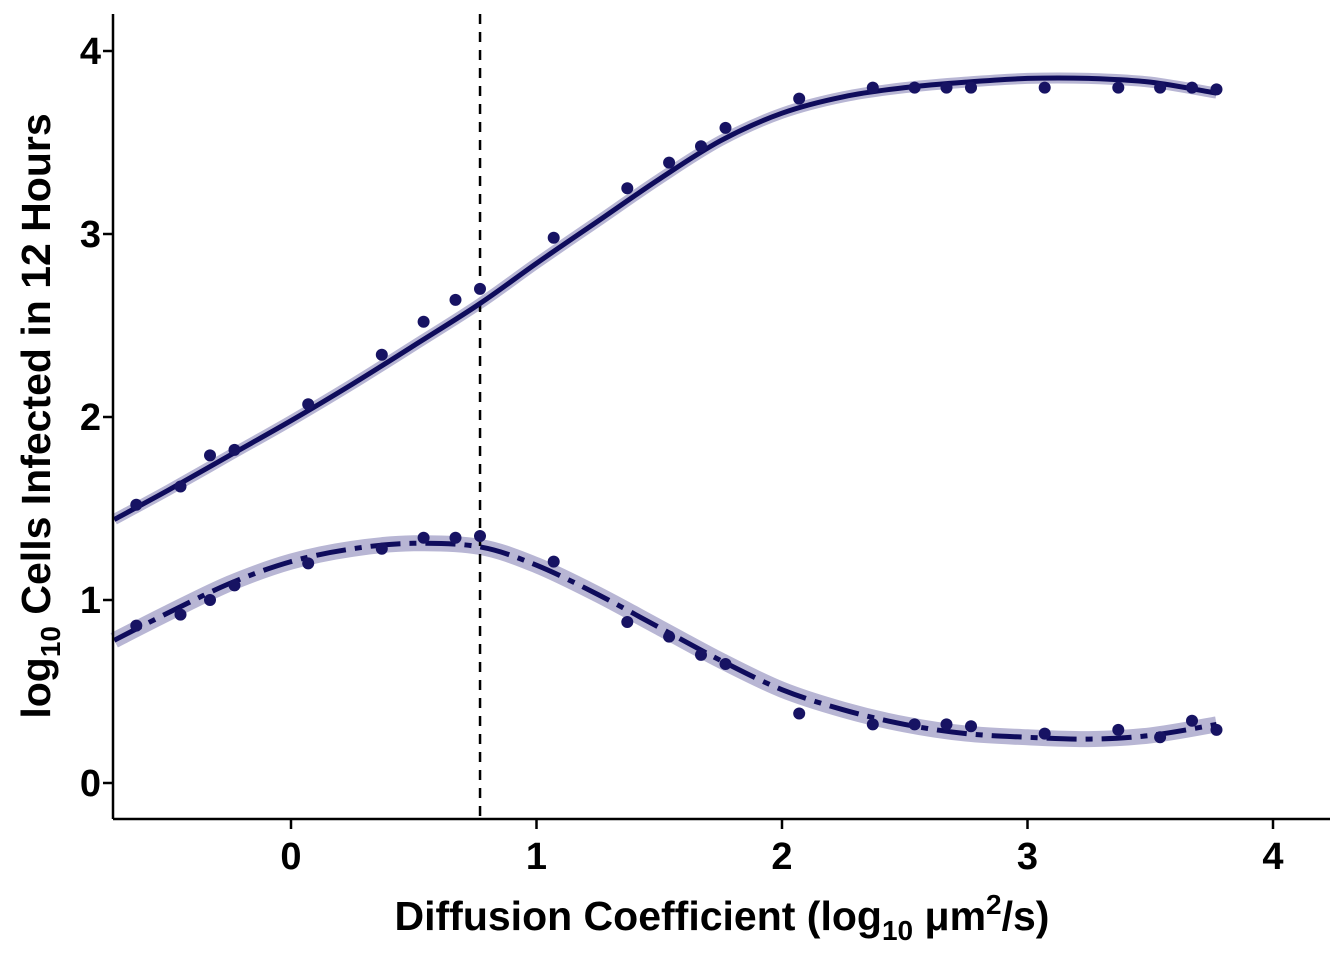 This screenshot has height=960, width=1344. Describe the element at coordinates (722, 917) in the screenshot. I see `x-axis-title: Diffusion Coefficient (log10 μm2/s)` at that location.